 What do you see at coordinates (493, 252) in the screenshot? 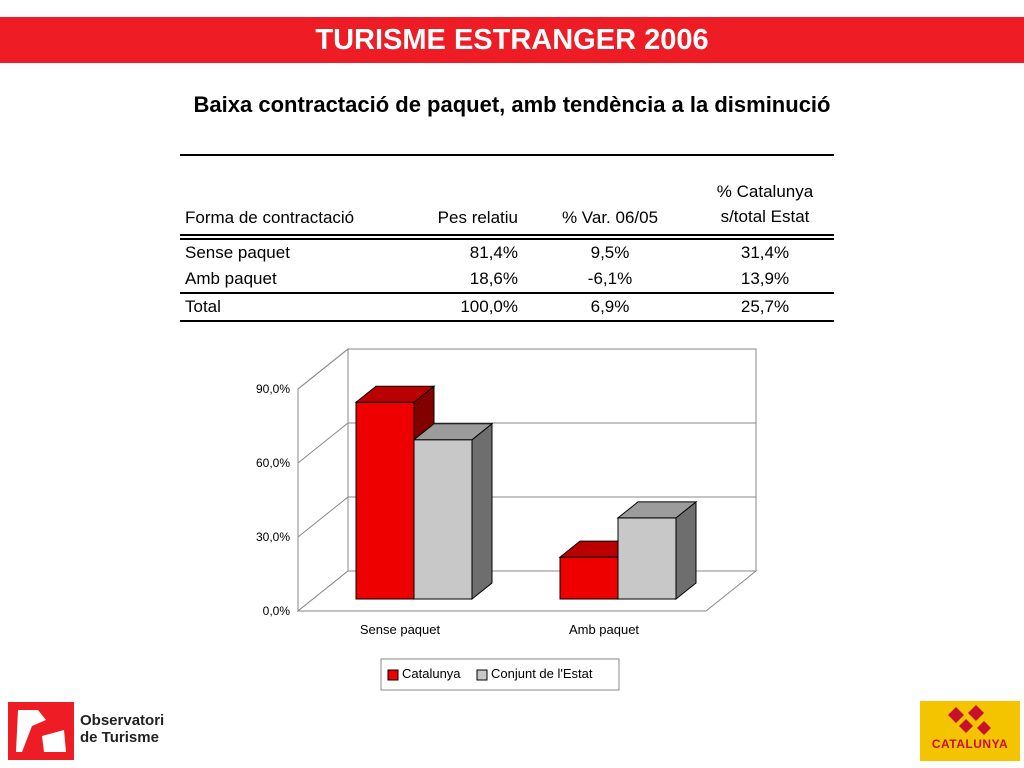
I see `cell: 81,4%` at bounding box center [493, 252].